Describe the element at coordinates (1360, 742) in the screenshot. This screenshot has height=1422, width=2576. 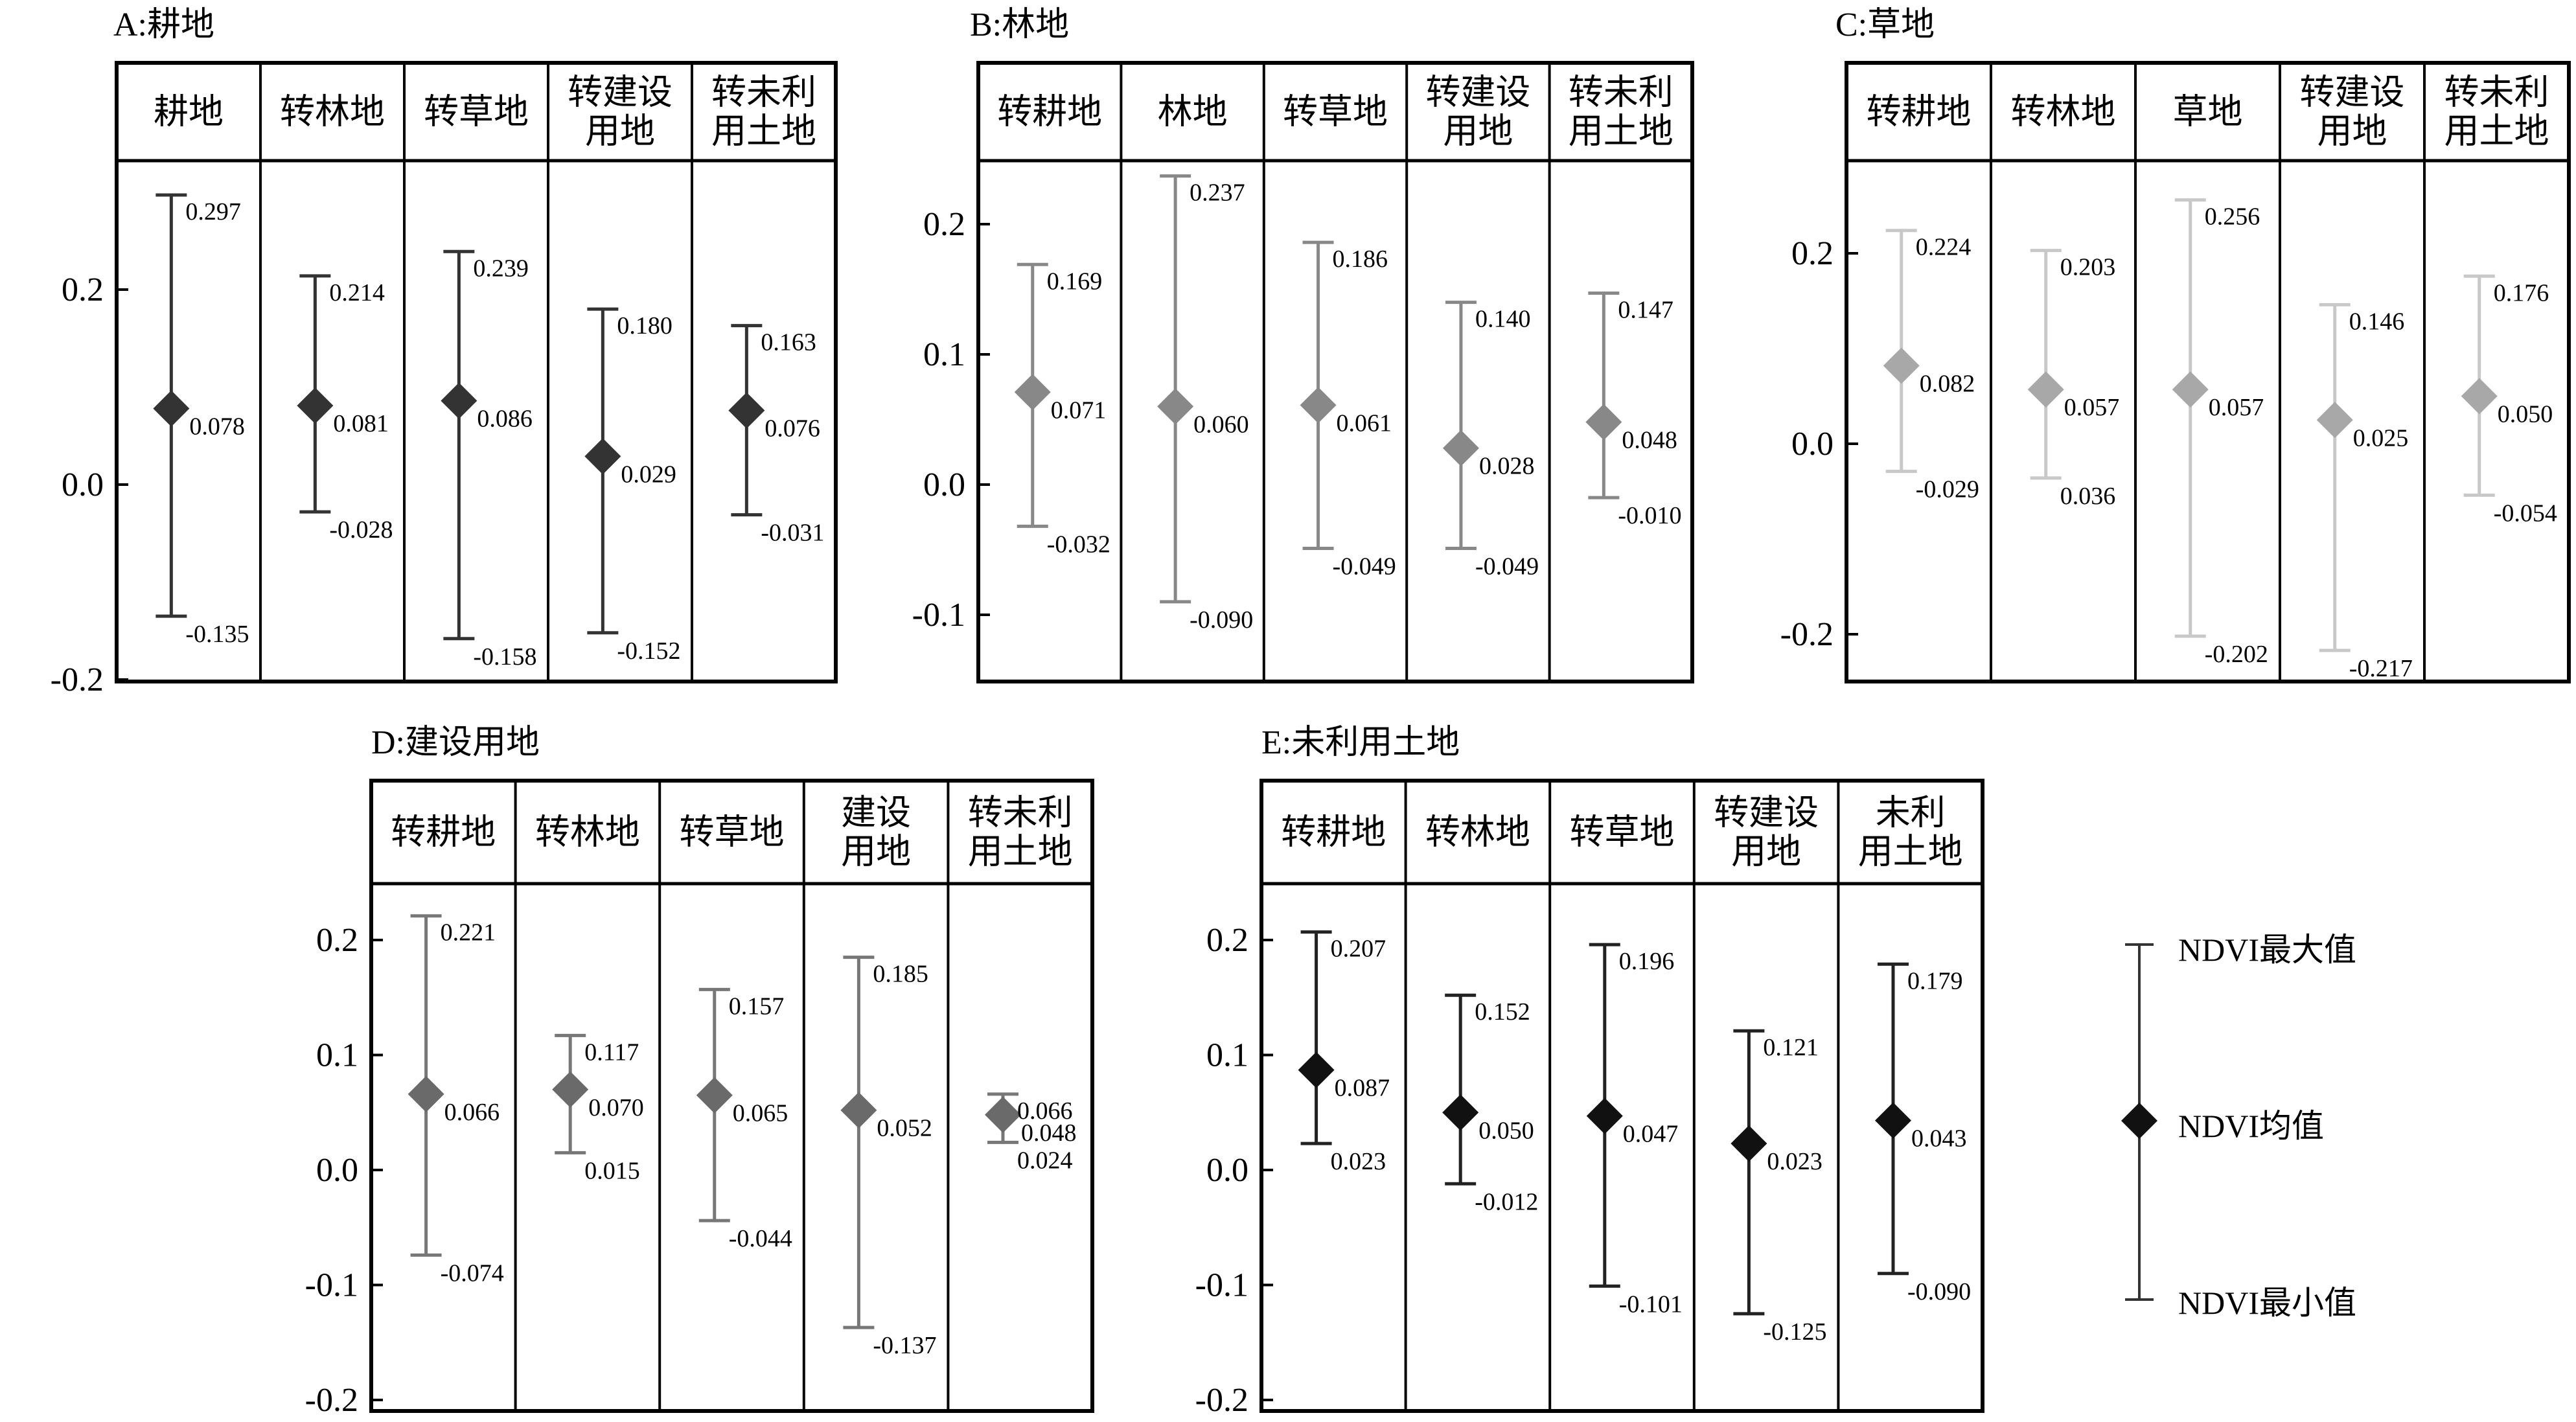
I see `panel-title: E:未利用土地` at that location.